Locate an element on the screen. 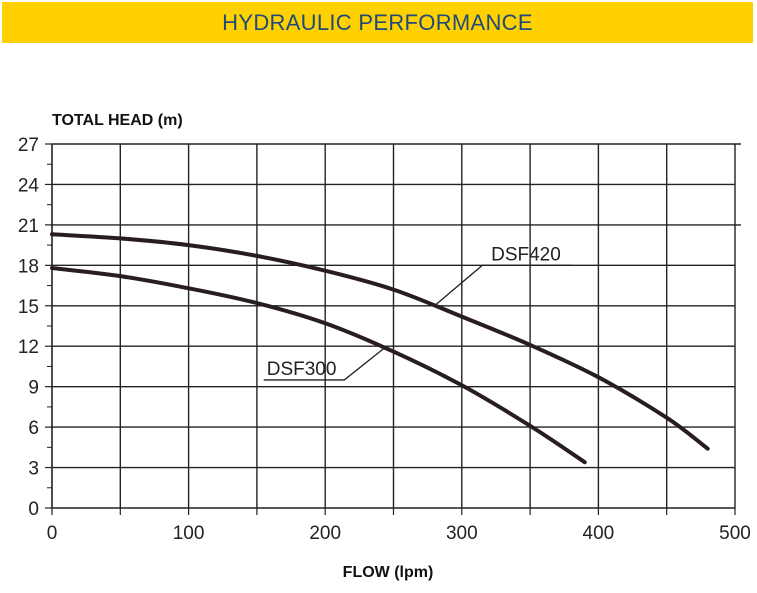  y-tick-label: 6 is located at coordinates (33, 428).